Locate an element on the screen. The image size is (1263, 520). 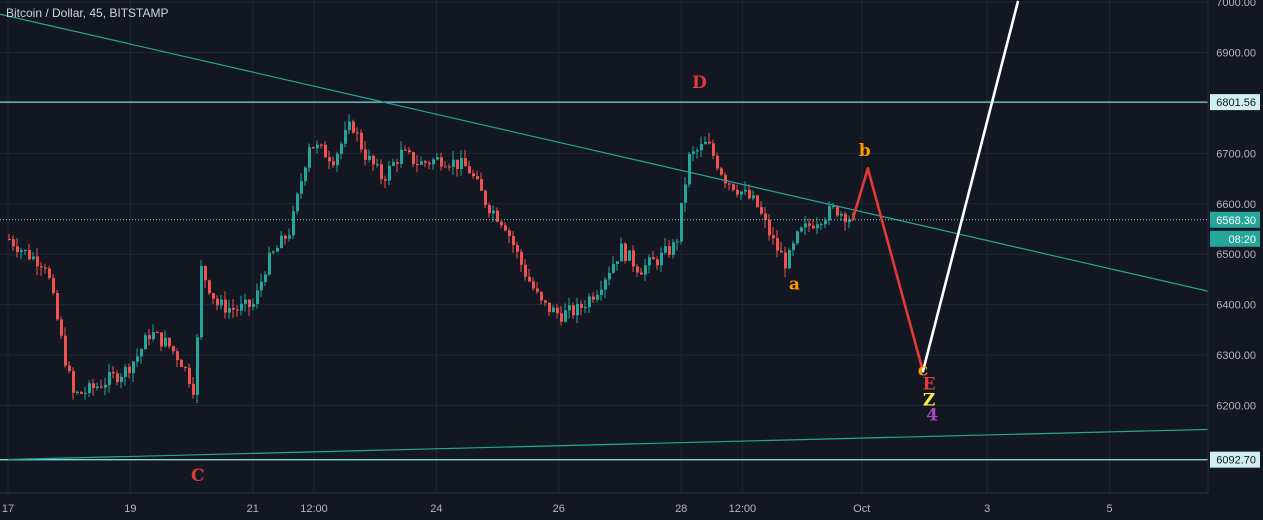
date-tick-label: 17 is located at coordinates (8, 509).